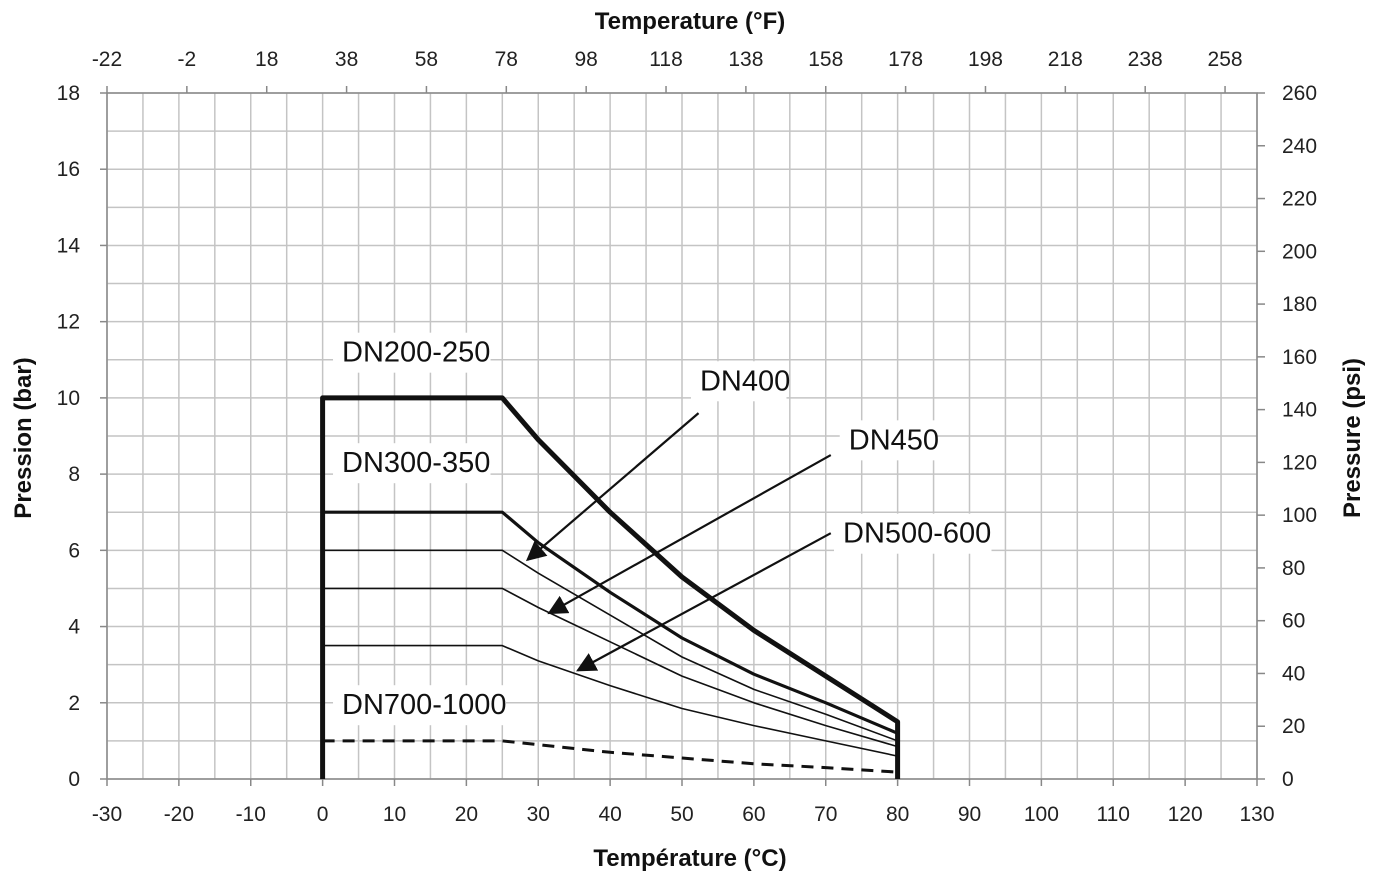  I want to click on x-tick-label: 10, so click(394, 814).